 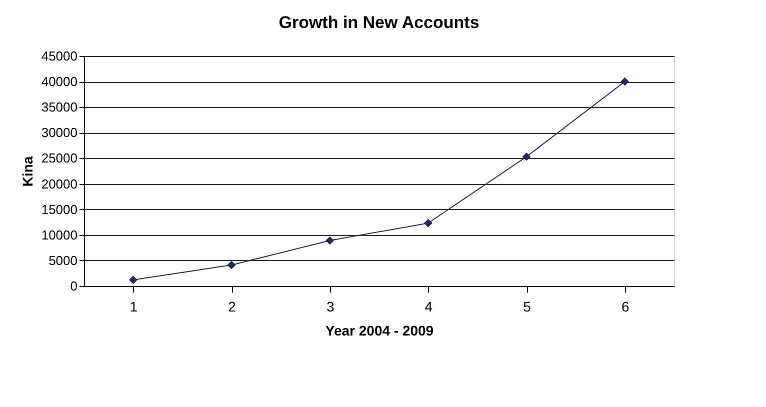 I want to click on y-axis-title: Kina, so click(x=27, y=171).